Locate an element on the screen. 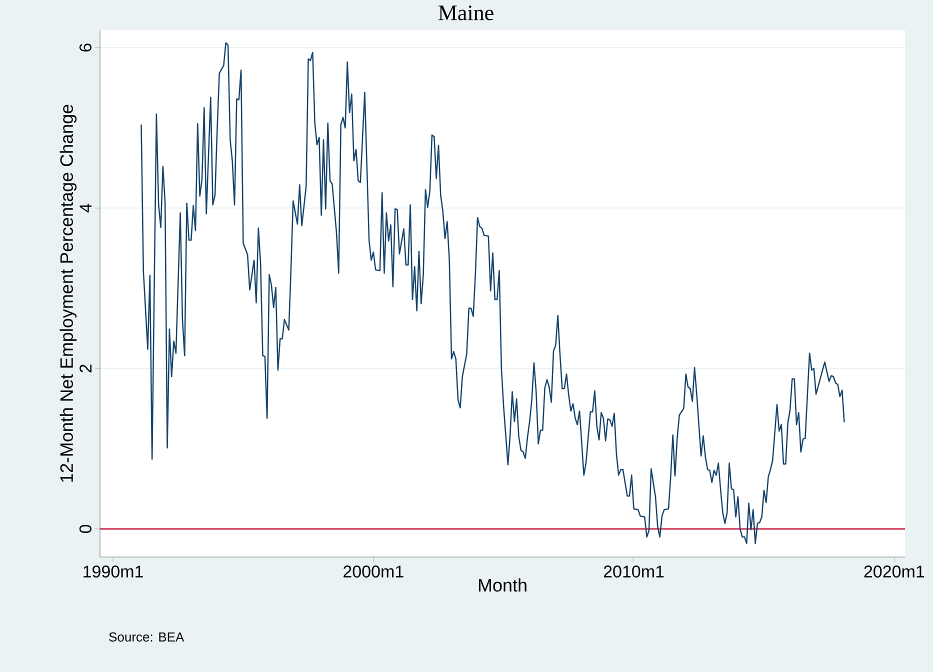  x-axis-title: Month is located at coordinates (502, 585).